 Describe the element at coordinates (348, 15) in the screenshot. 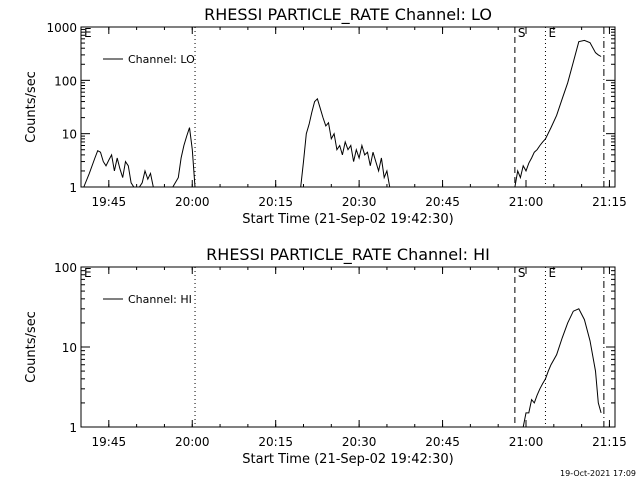

I see `chart1-title: RHESSI PARTICLE_RATE Channel: LO` at that location.